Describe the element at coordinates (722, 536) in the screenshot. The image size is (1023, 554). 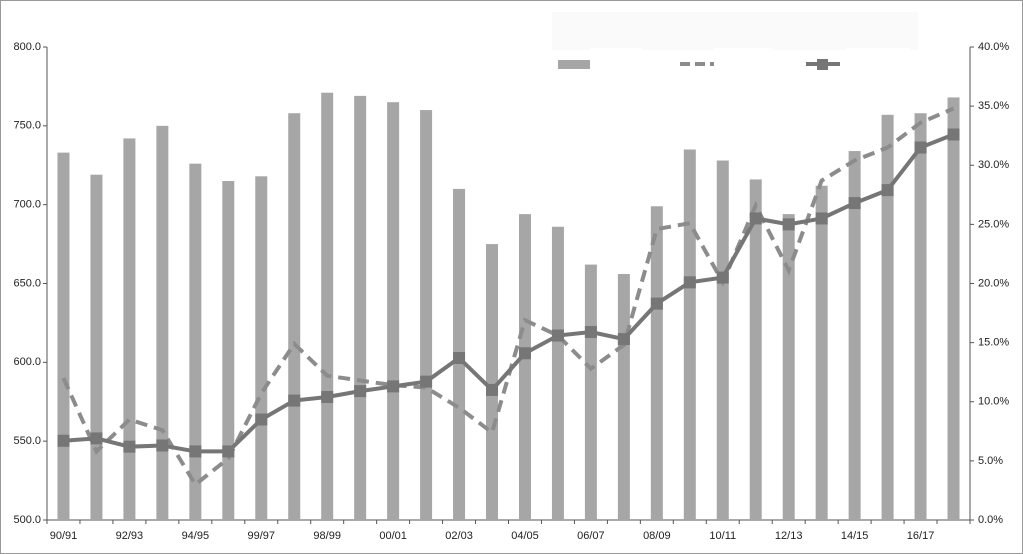
I see `x-tick-label: 10/11` at that location.